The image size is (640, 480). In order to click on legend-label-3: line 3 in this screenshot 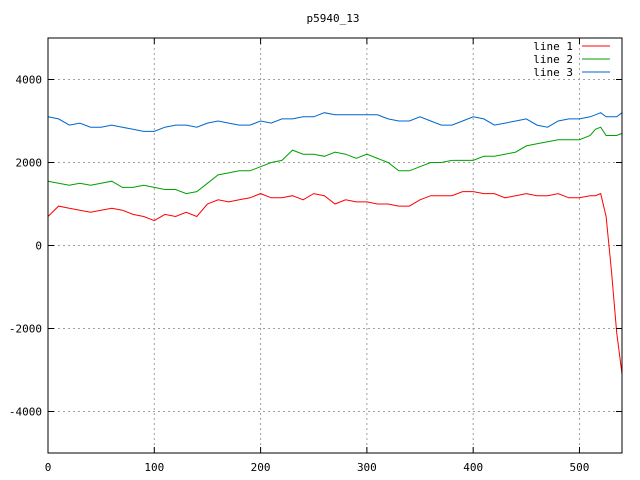, I will do `click(553, 72)`.